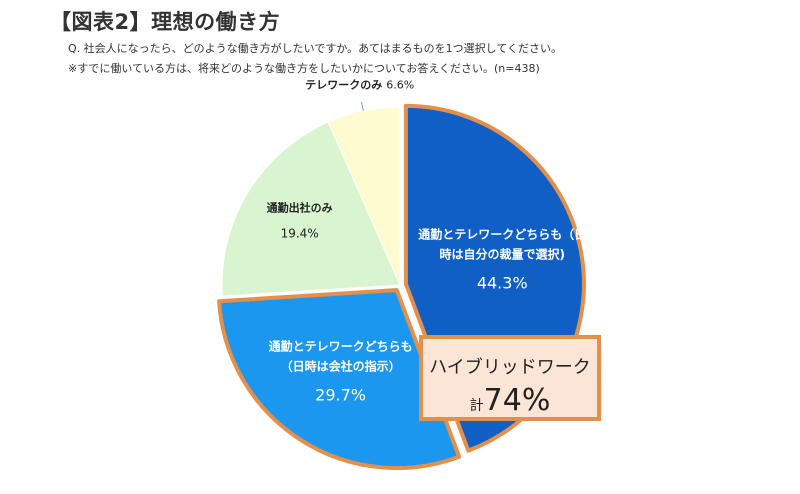 This screenshot has width=800, height=494. Describe the element at coordinates (340, 395) in the screenshot. I see `slice-value-2: 29.7%` at that location.